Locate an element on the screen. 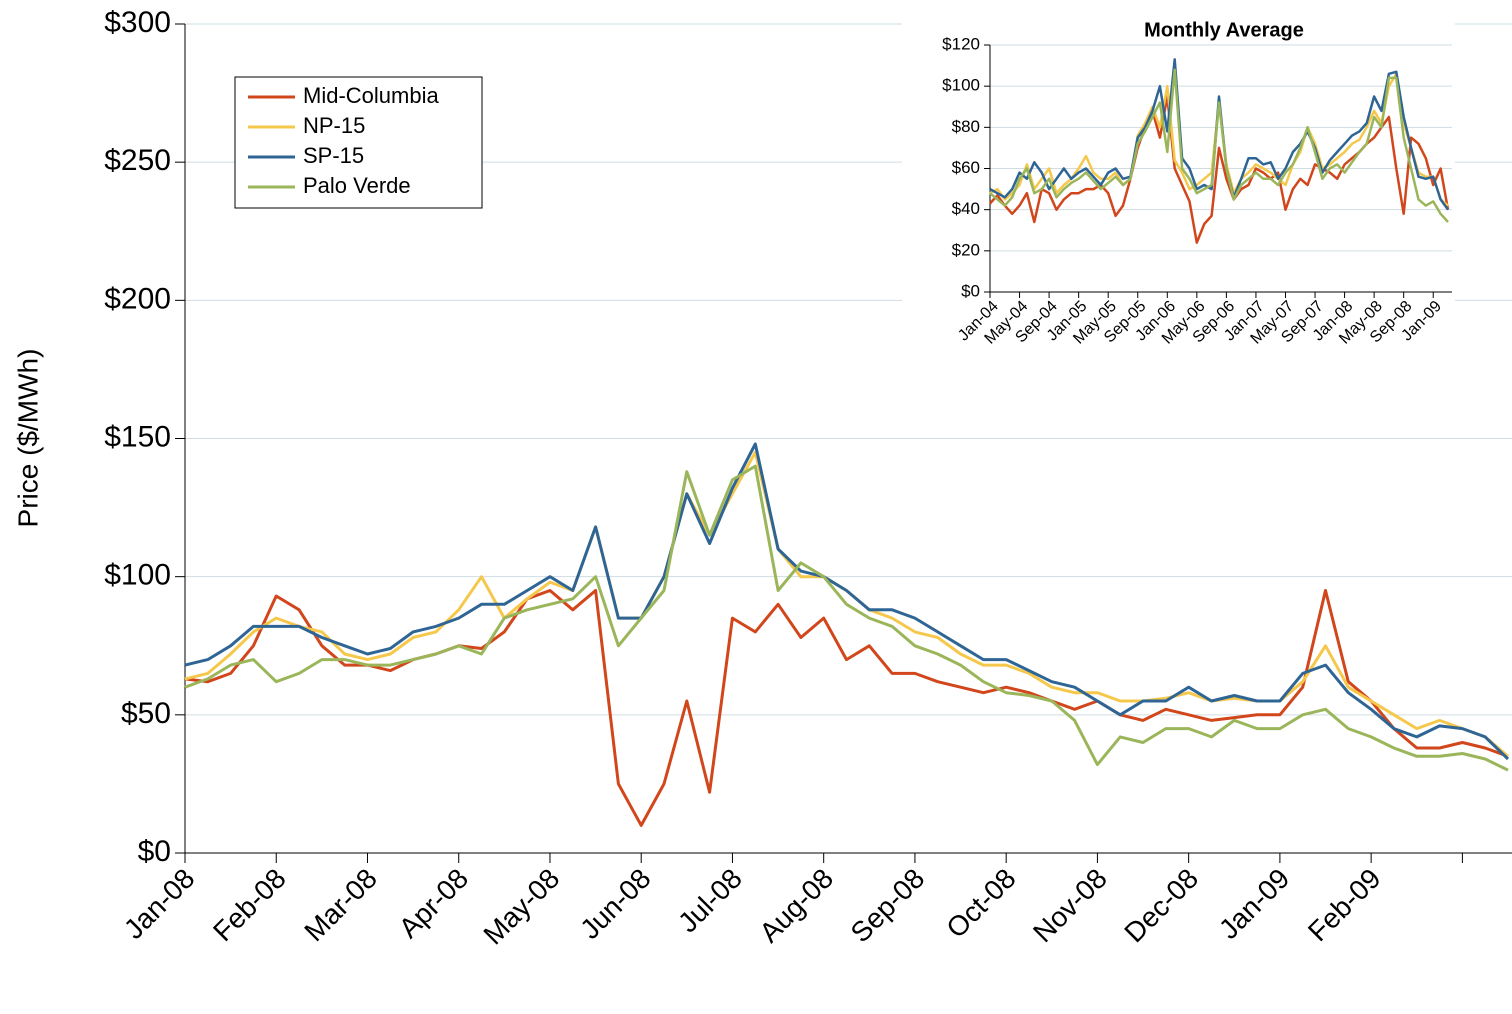 The width and height of the screenshot is (1512, 1014). x-tick-label: Feb-09 is located at coordinates (1344, 905).